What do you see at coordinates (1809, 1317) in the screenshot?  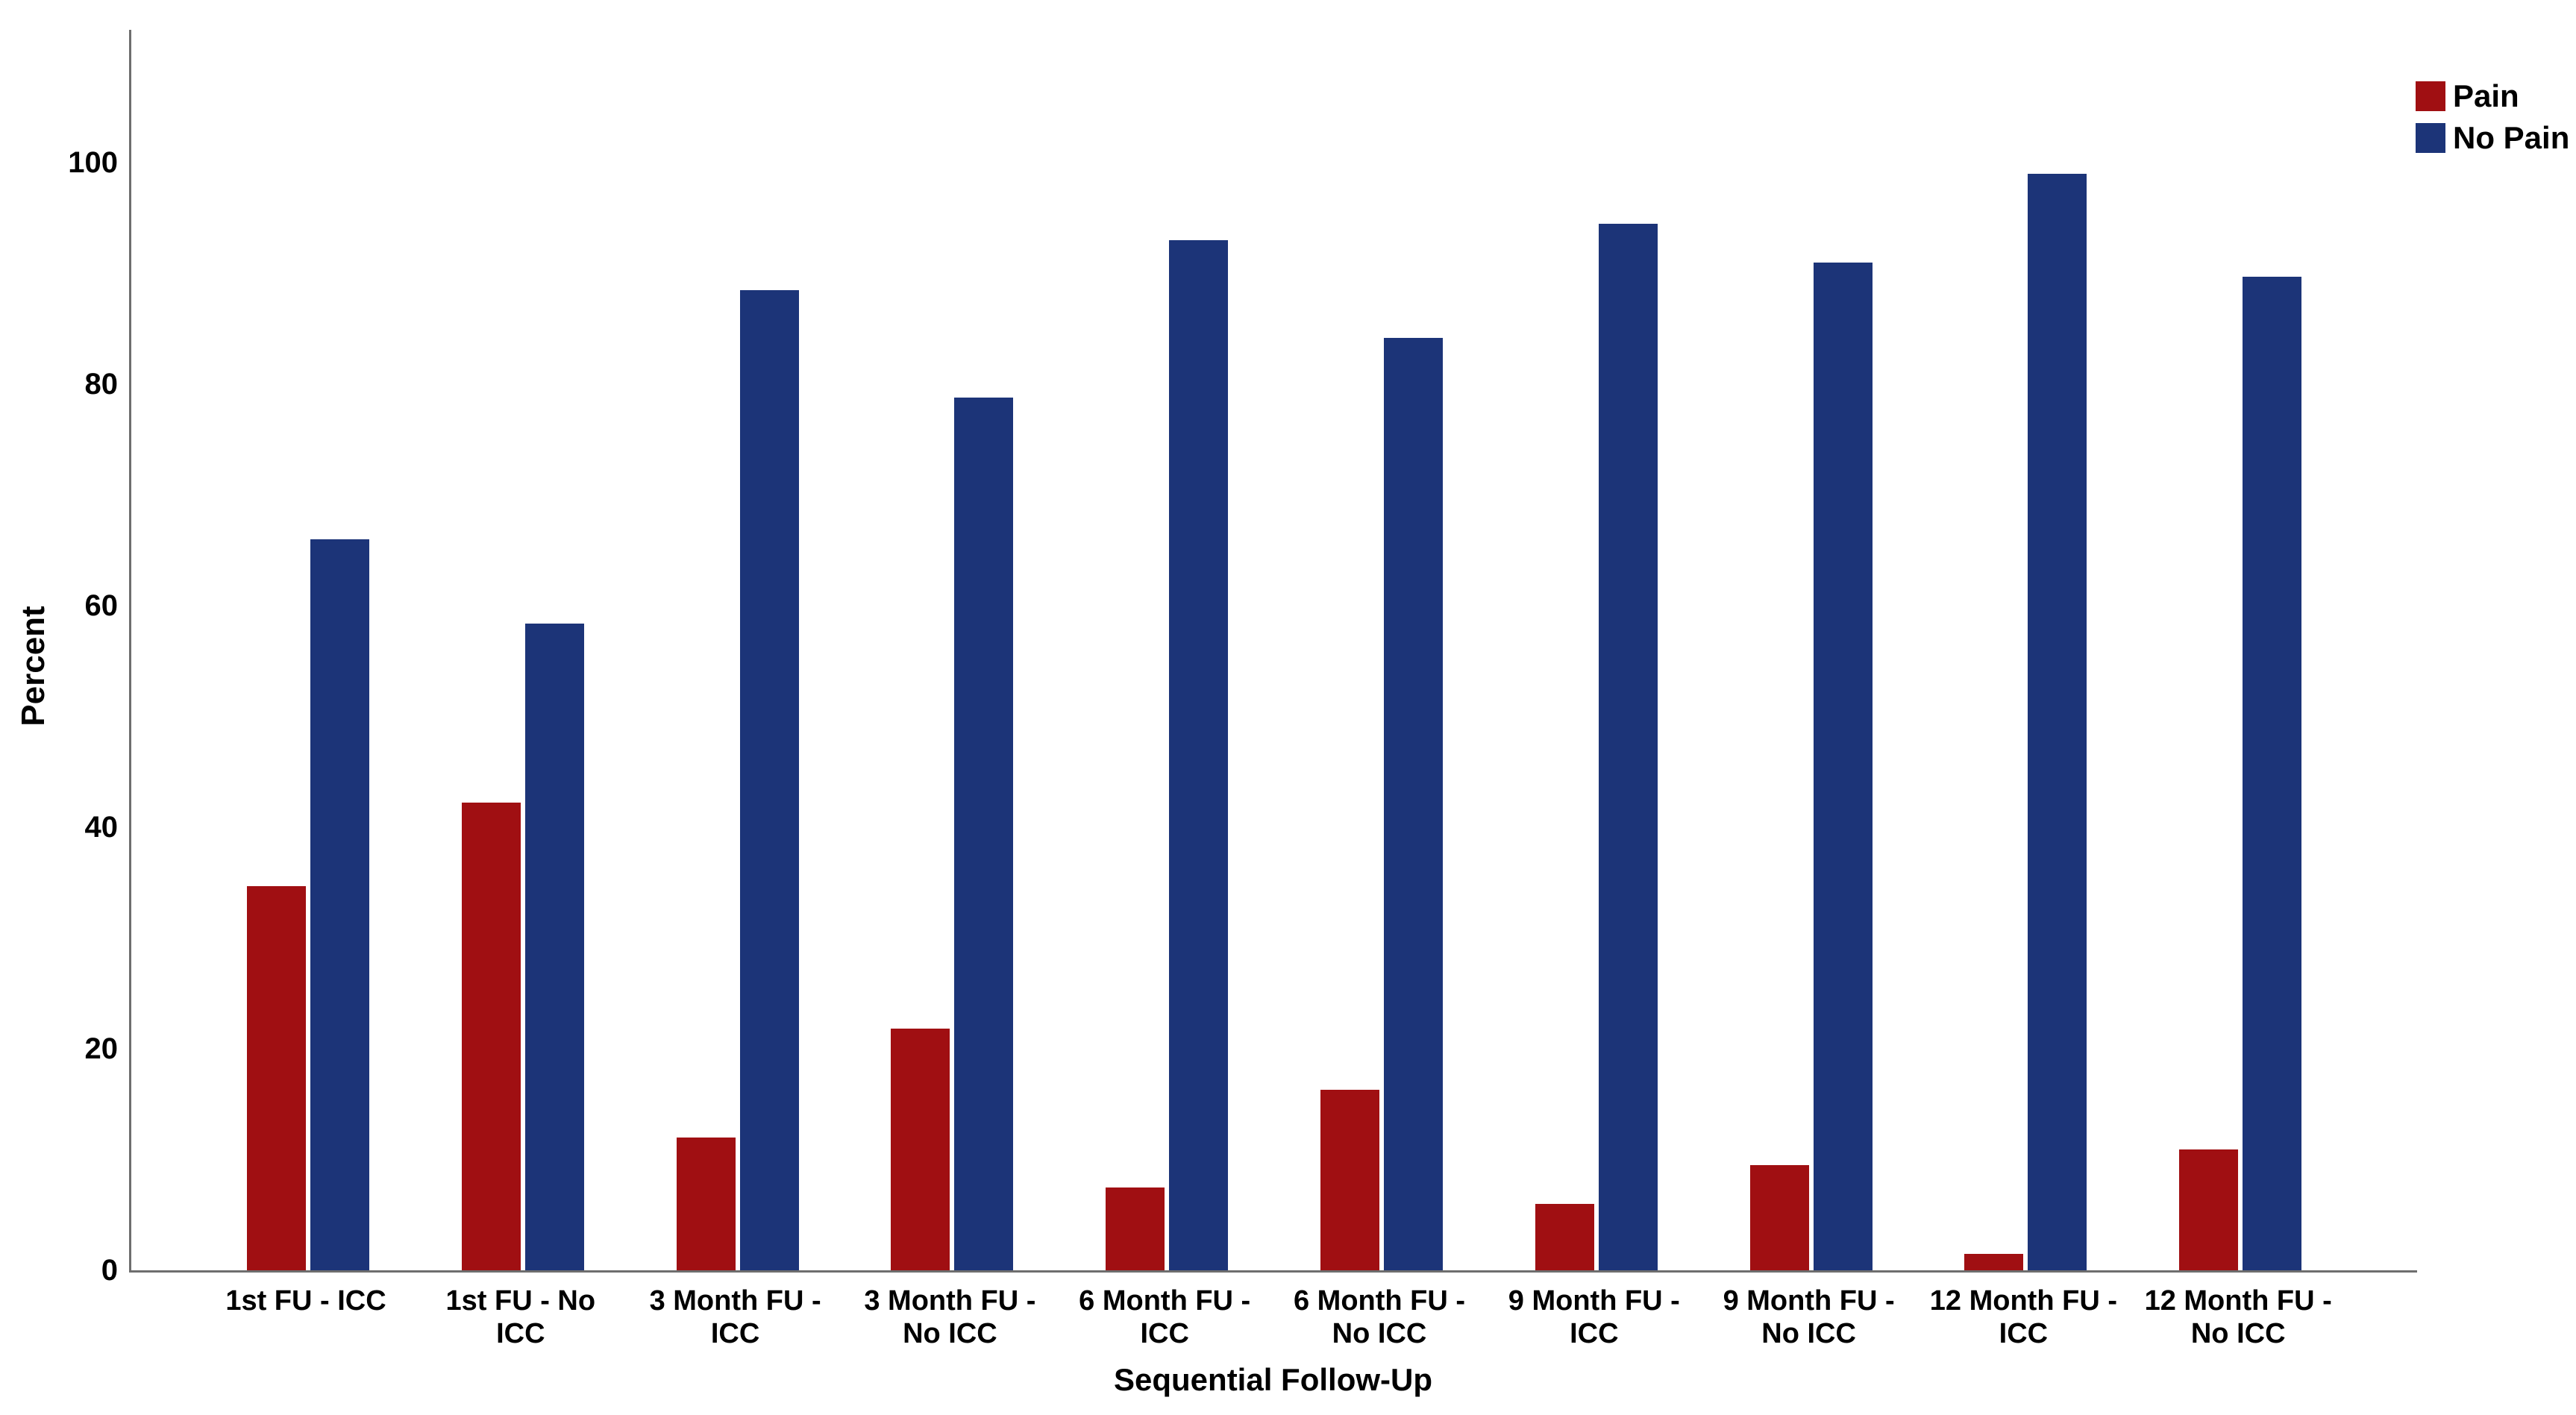 I see `x-category-label: 9 Month FU - No ICC` at bounding box center [1809, 1317].